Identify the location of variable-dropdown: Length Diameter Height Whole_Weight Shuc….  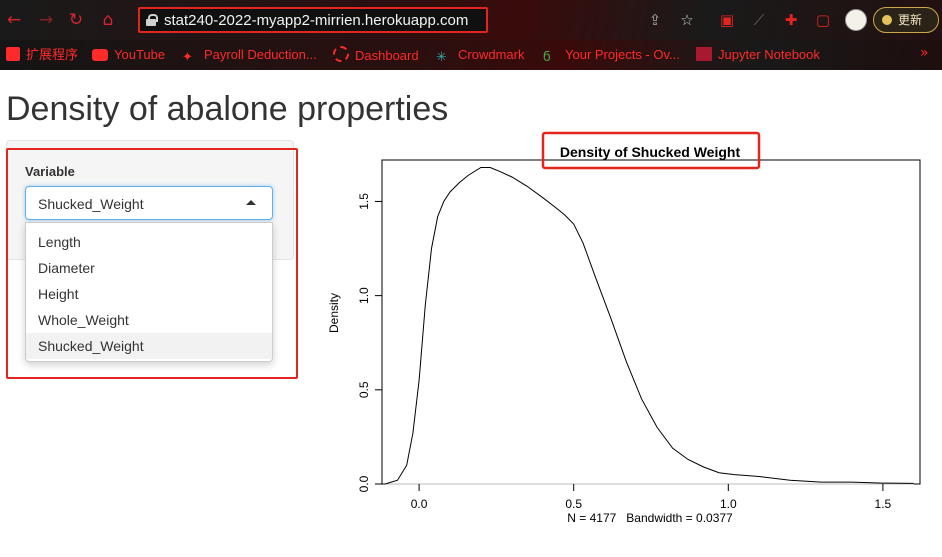
(149, 292).